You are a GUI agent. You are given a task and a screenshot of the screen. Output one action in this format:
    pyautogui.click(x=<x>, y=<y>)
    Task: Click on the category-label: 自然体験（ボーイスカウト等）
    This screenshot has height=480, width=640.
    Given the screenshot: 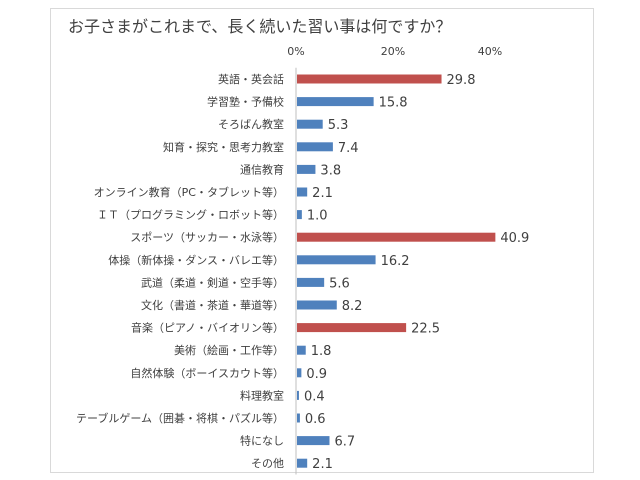 What is the action you would take?
    pyautogui.click(x=207, y=373)
    